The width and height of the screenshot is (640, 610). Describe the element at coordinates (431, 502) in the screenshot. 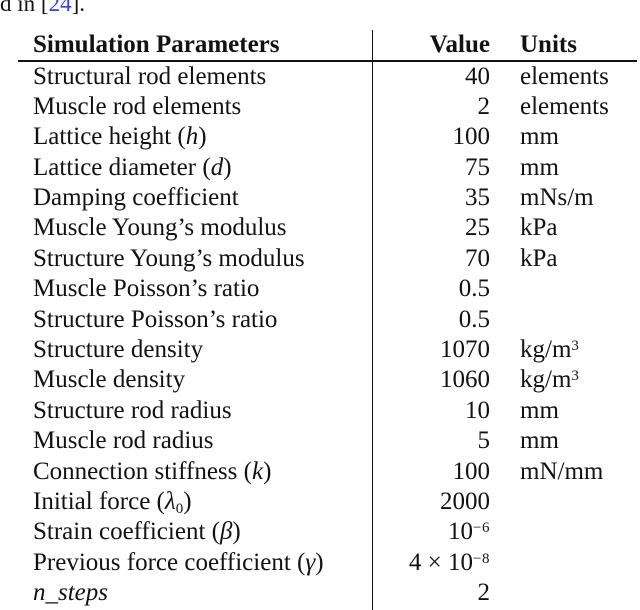

I see `param-value: 2000` at that location.